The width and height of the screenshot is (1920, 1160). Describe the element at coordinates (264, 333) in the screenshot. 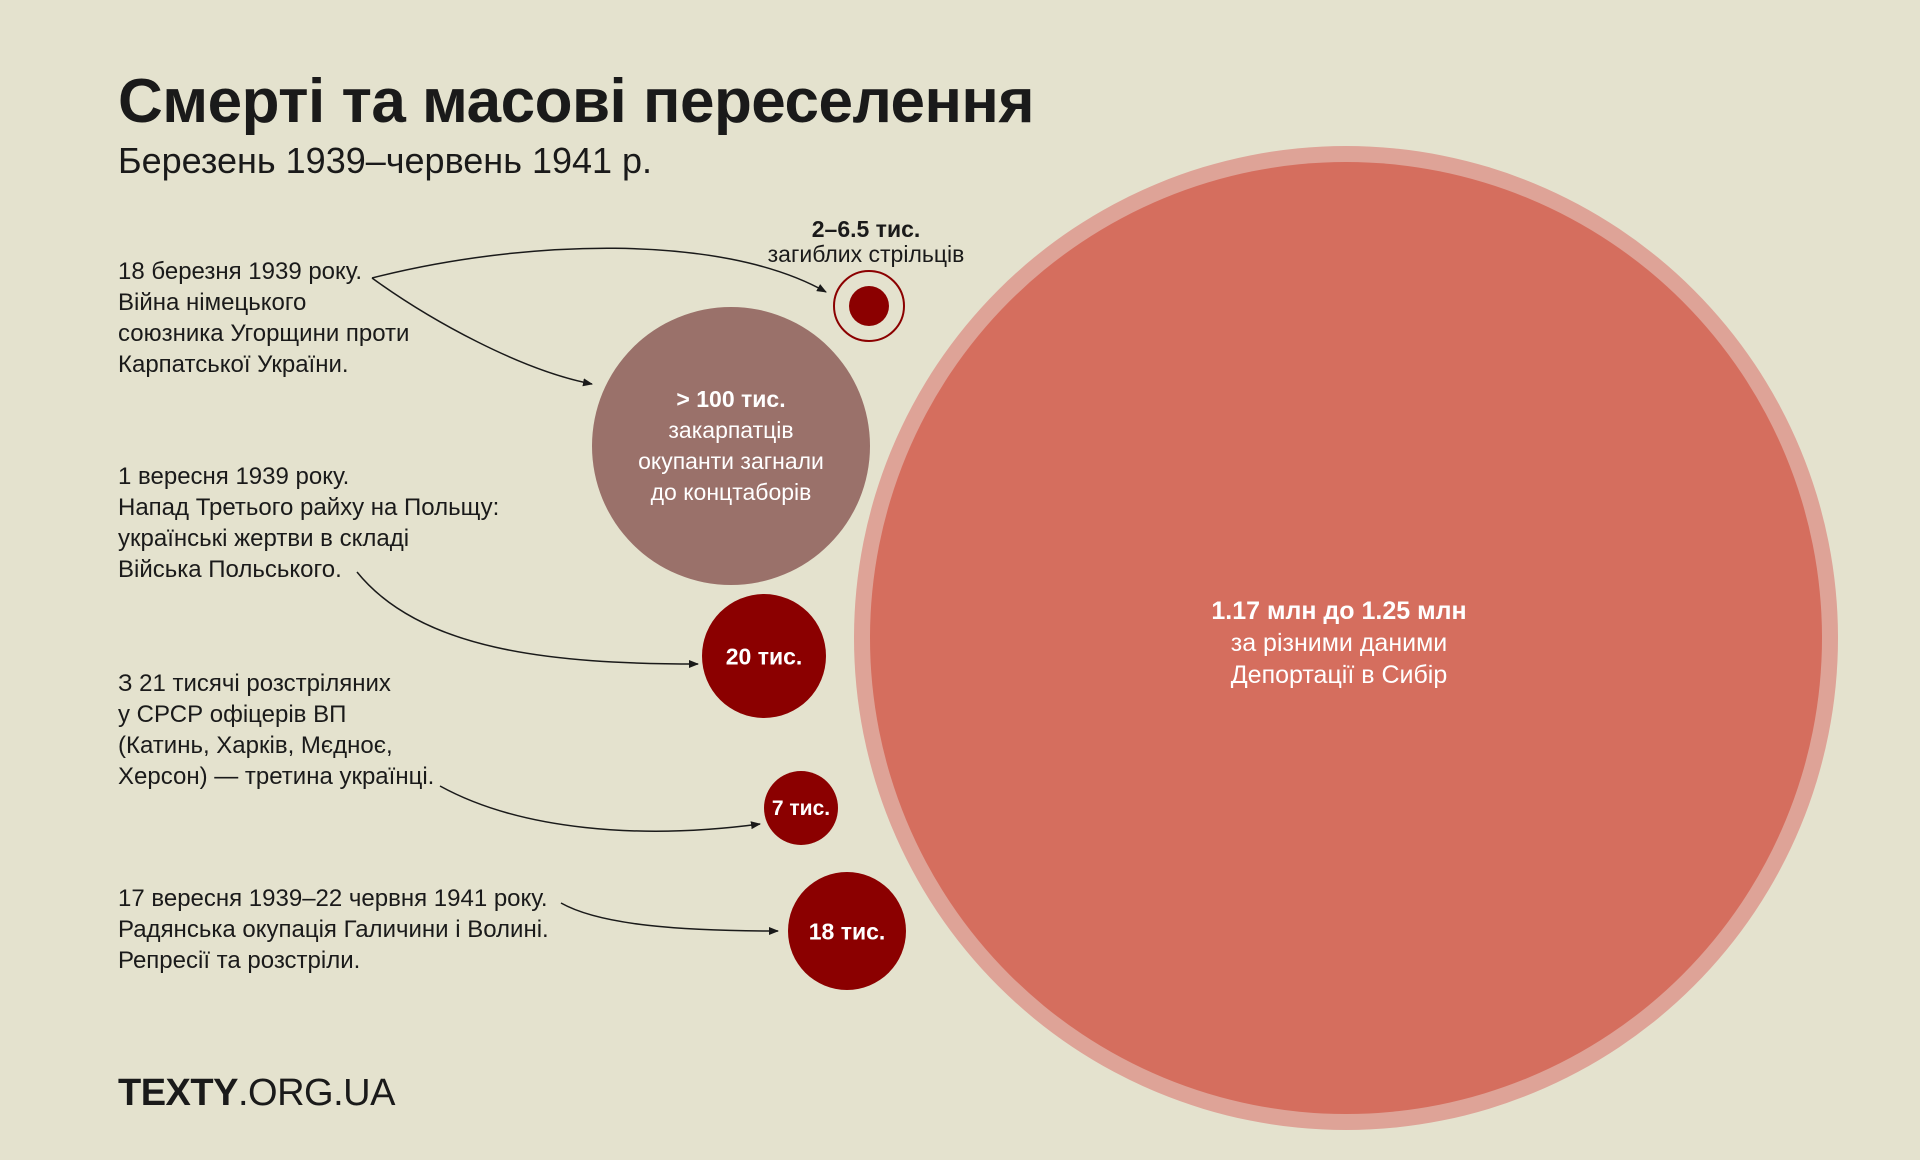

I see `event-line: союзника Угорщини проти` at that location.